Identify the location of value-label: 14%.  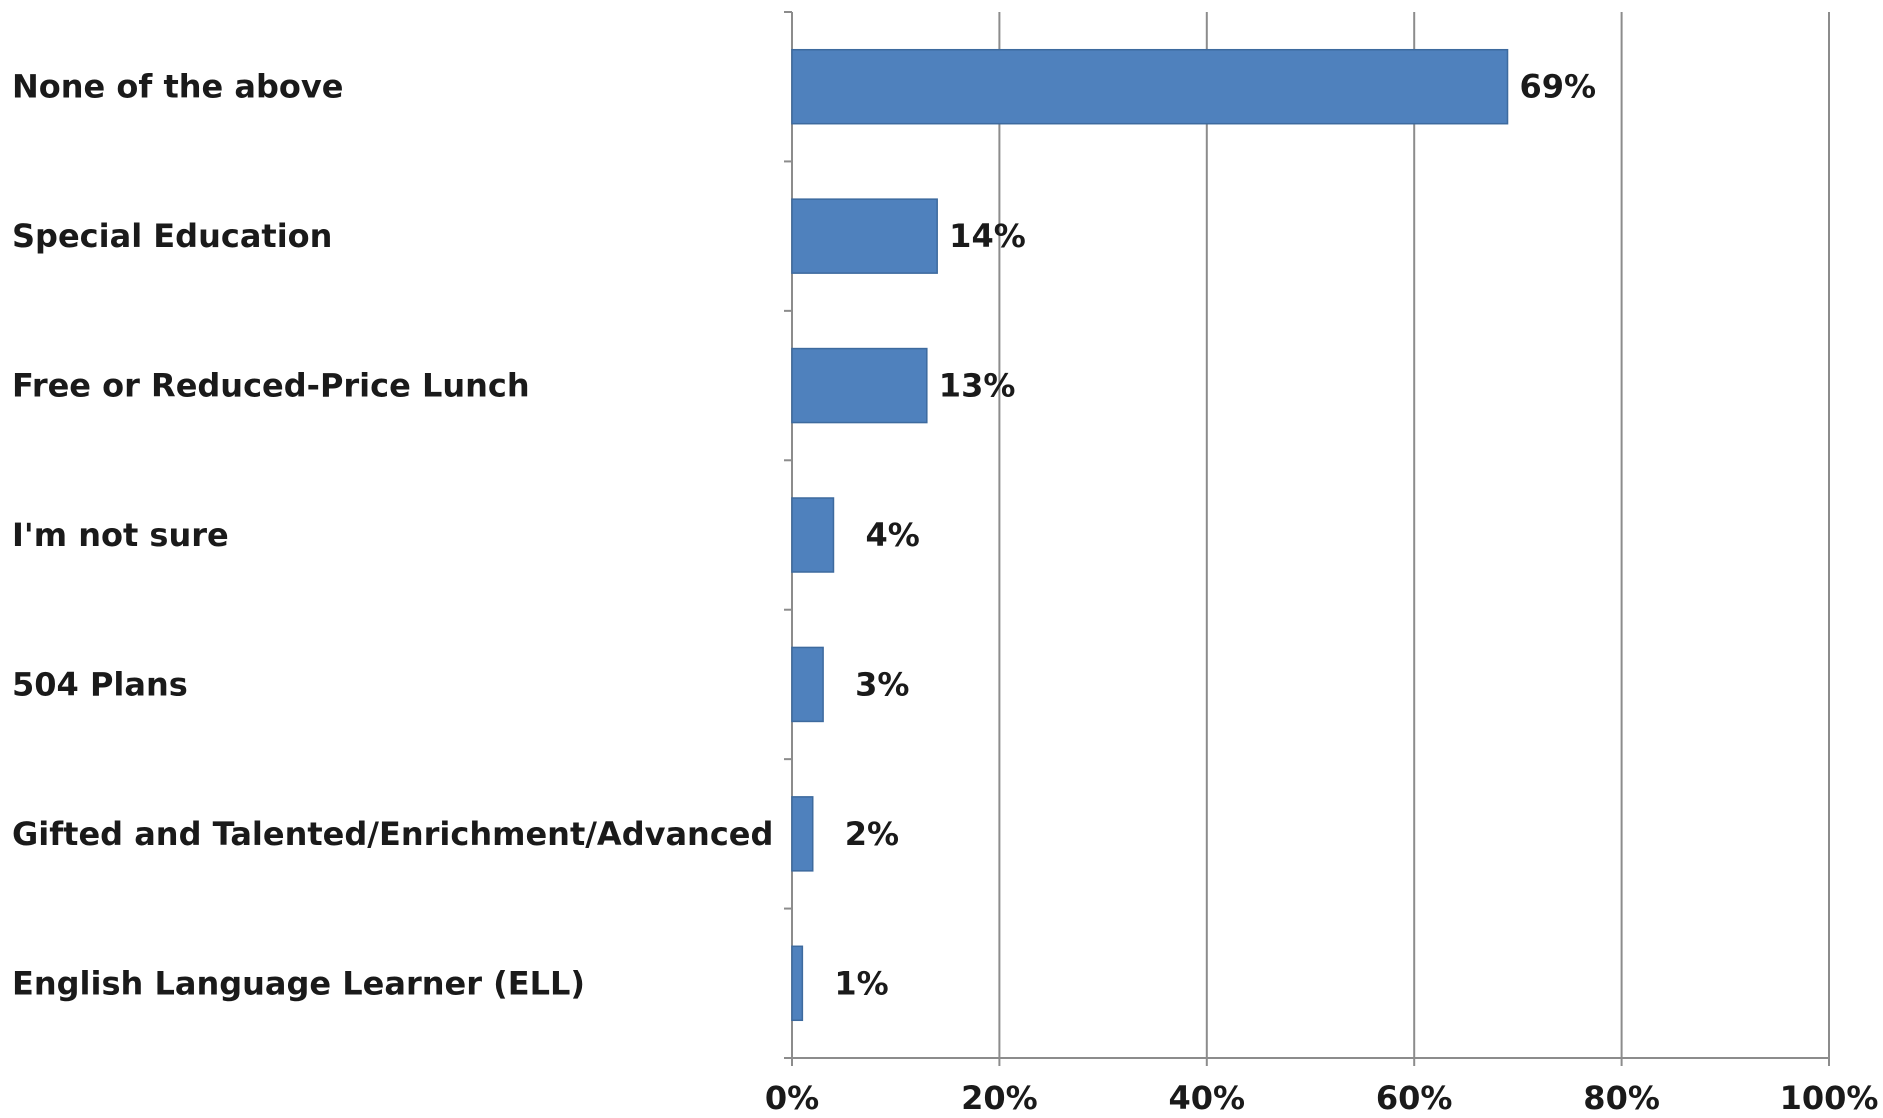
(987, 236).